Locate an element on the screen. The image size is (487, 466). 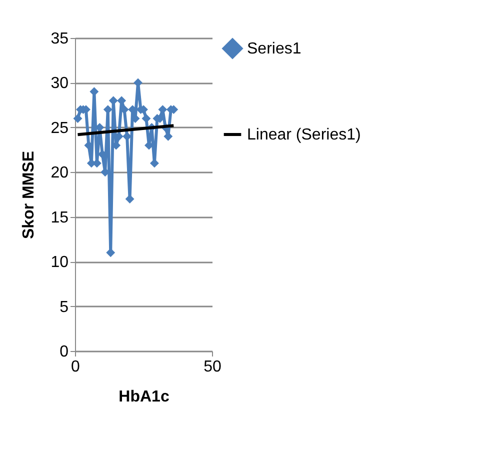
y-tick-label: 35 is located at coordinates (59, 39).